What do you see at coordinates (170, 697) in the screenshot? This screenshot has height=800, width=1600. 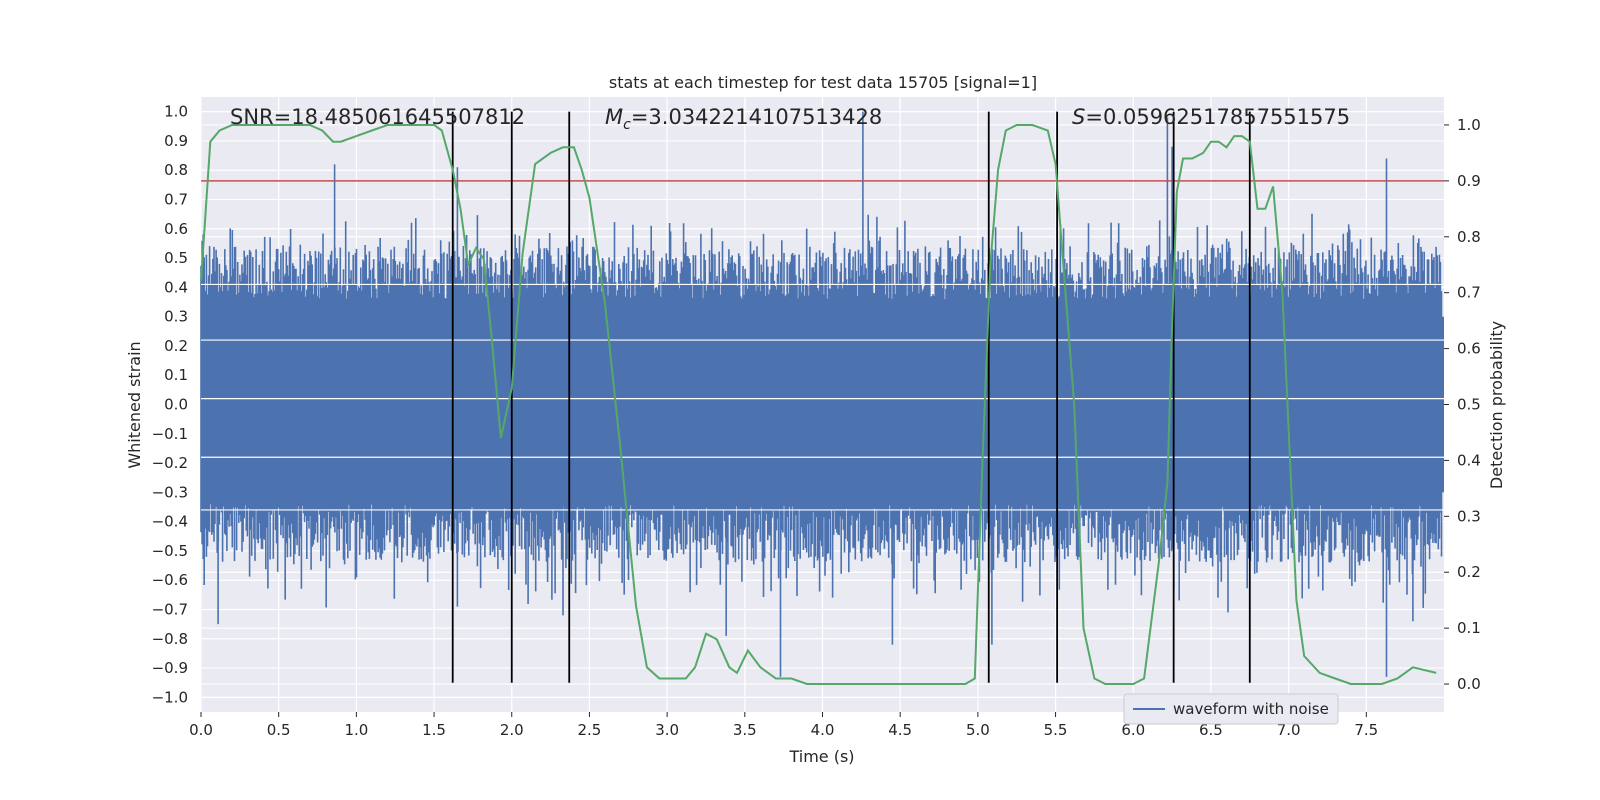 I see `y-tick-label-20: −1.0` at bounding box center [170, 697].